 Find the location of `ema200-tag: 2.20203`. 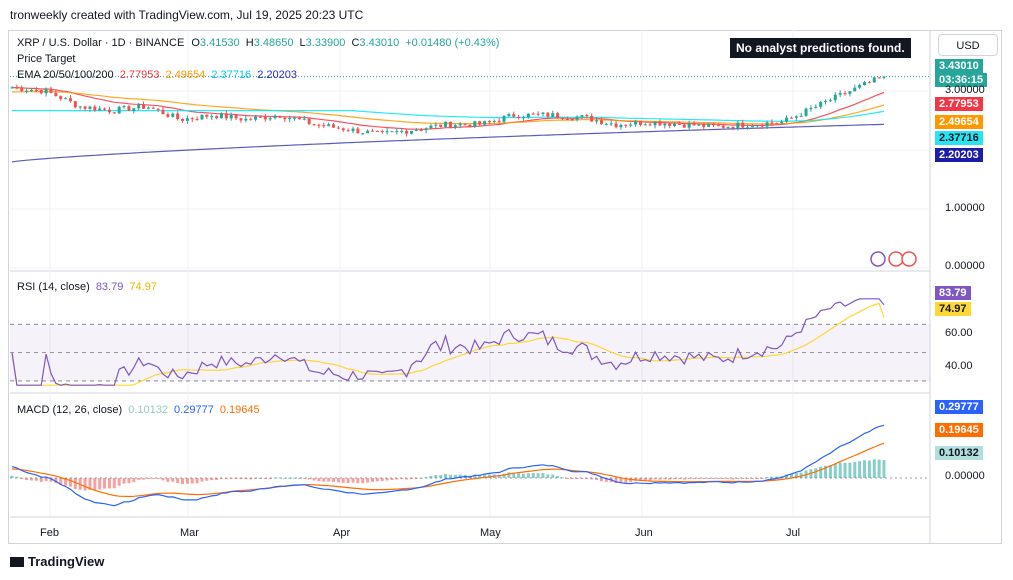

ema200-tag: 2.20203 is located at coordinates (959, 155).